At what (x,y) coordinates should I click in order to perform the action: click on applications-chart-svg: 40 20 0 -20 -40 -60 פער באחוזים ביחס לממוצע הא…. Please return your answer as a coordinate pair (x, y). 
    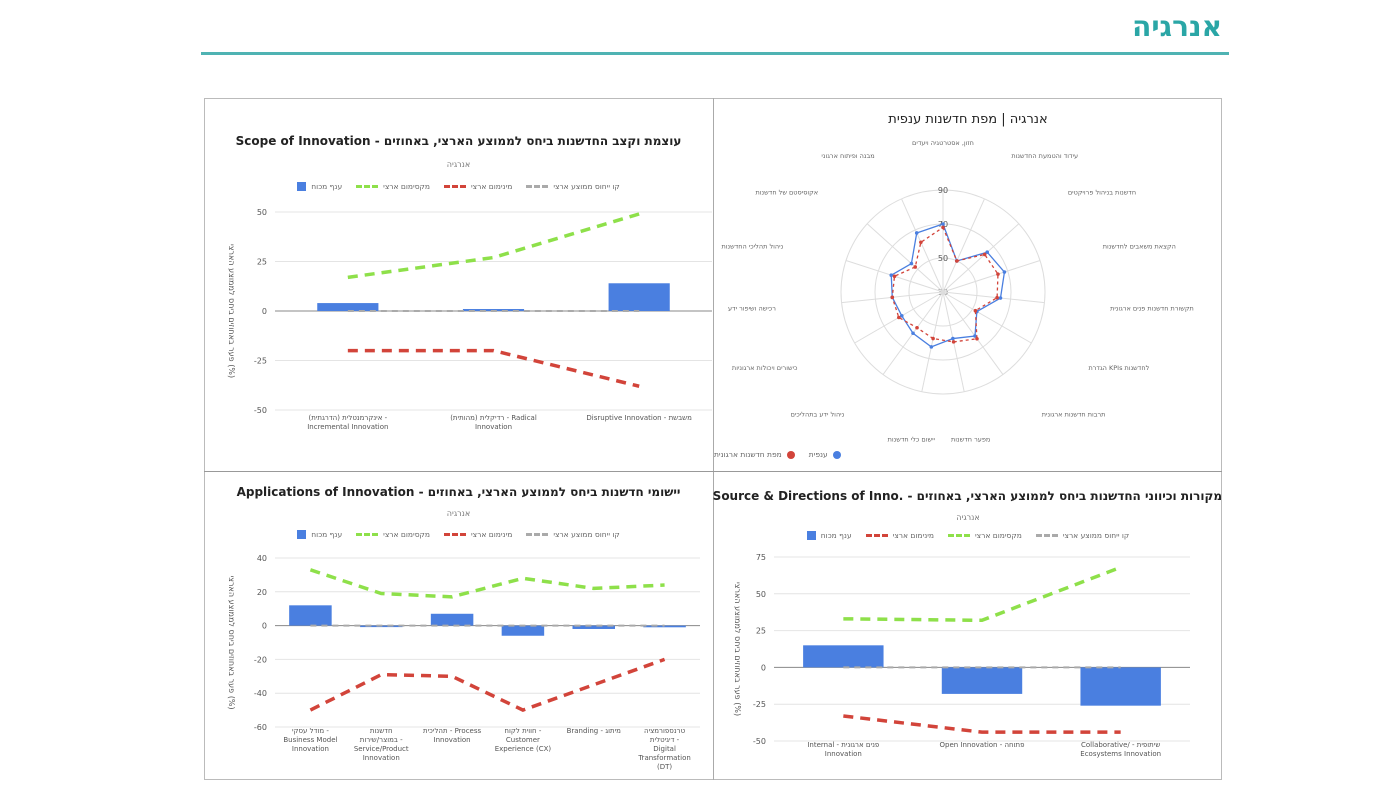
    Looking at the image, I should click on (463, 662).